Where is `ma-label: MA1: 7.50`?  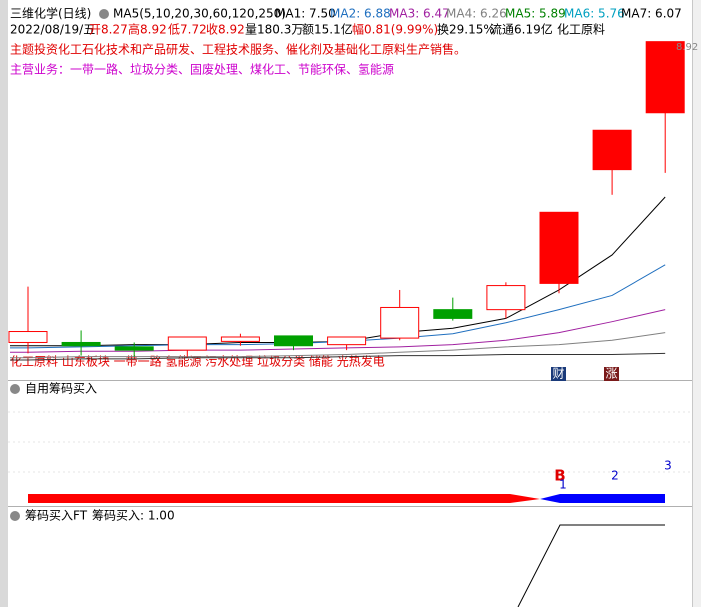
ma-label: MA1: 7.50 is located at coordinates (305, 14).